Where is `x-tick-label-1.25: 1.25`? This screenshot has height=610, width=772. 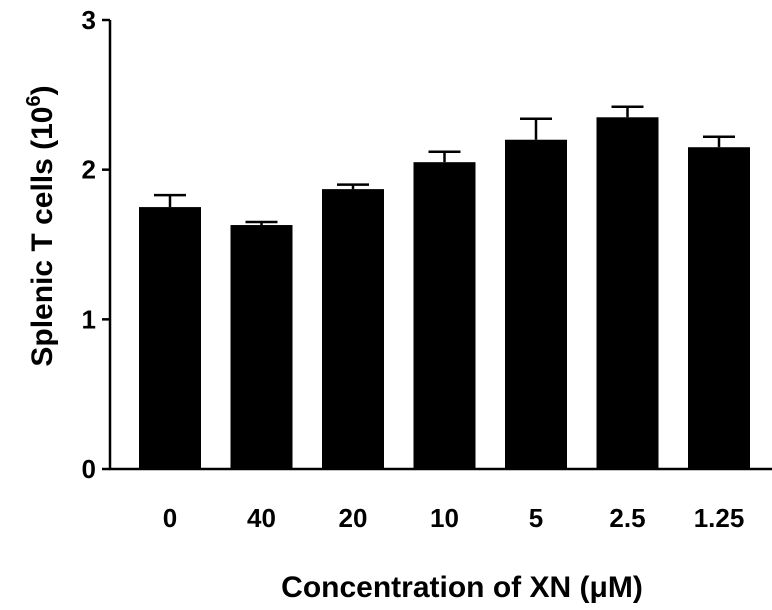
x-tick-label-1.25: 1.25 is located at coordinates (719, 518).